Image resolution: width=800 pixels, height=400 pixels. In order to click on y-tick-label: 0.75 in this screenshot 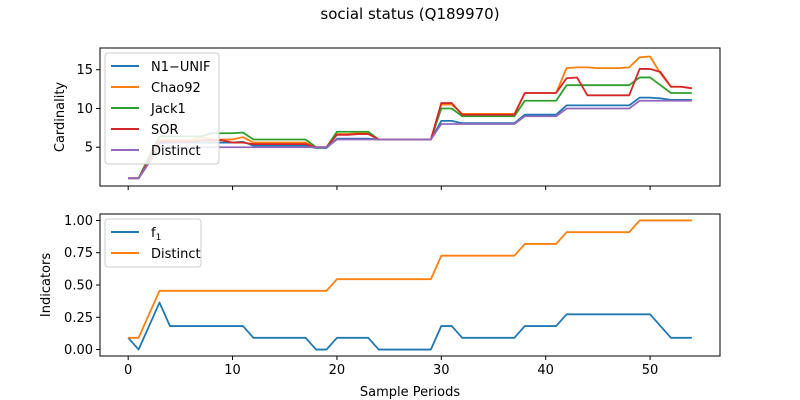, I will do `click(78, 253)`.